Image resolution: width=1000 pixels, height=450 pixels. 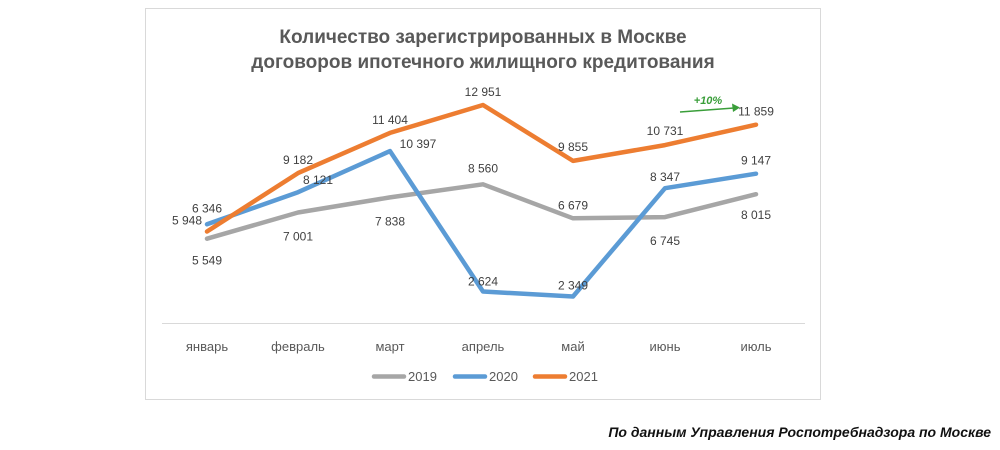 What do you see at coordinates (483, 282) in the screenshot?
I see `data-label-2020: 2 624` at bounding box center [483, 282].